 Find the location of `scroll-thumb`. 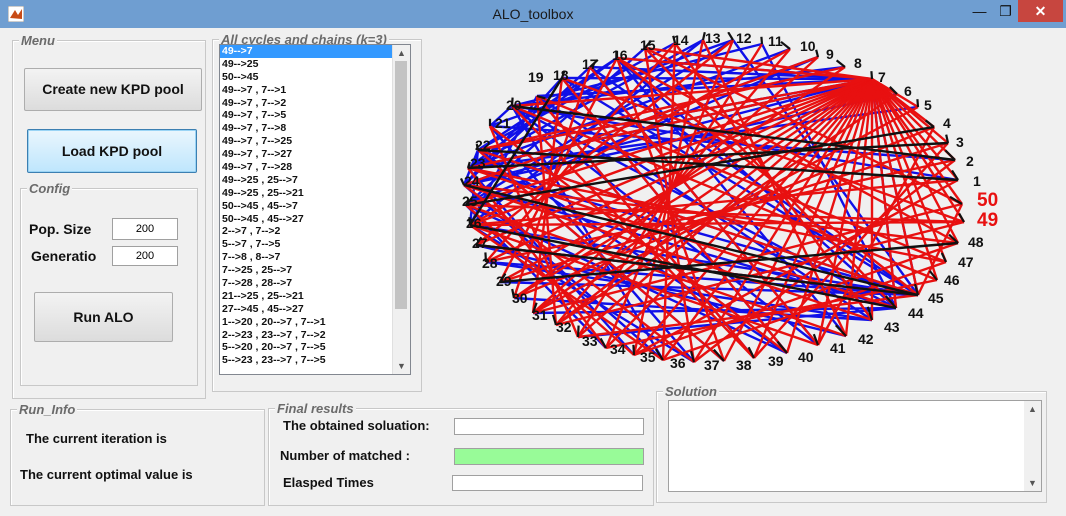

scroll-thumb is located at coordinates (401, 185).